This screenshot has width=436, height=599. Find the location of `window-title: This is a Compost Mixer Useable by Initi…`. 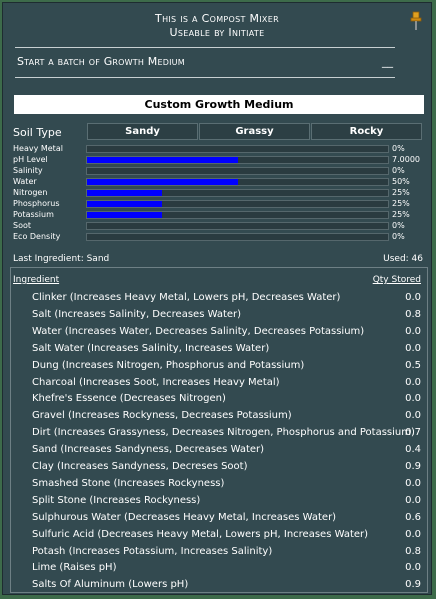

window-title: This is a Compost Mixer Useable by Initi… is located at coordinates (217, 26).